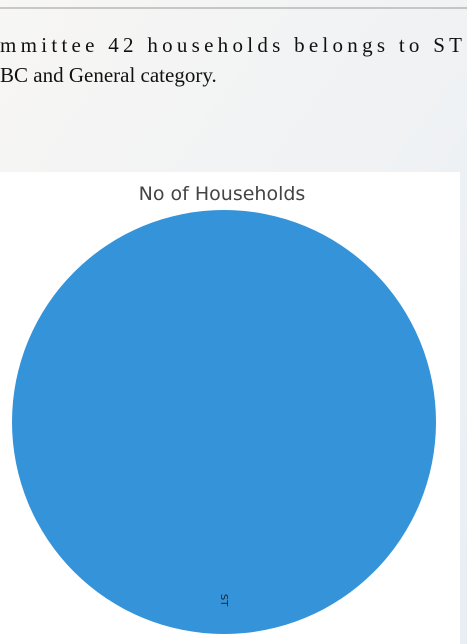 Image resolution: width=467 pixels, height=644 pixels. I want to click on chart-title: No of Households, so click(222, 194).